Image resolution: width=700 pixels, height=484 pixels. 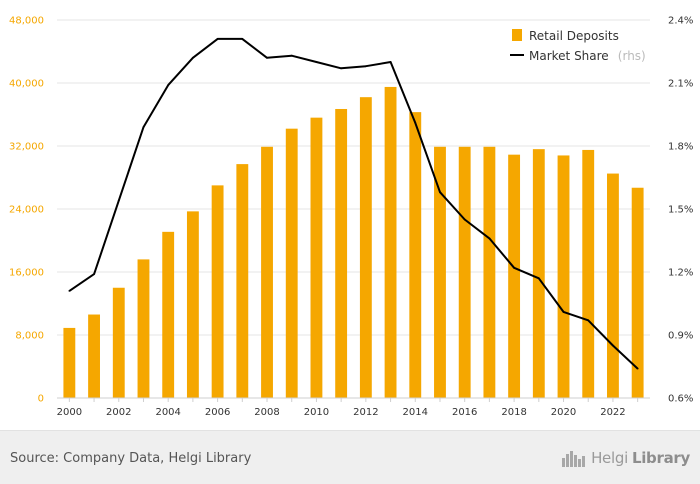 I want to click on brand-suffix: Library, so click(x=660, y=458).